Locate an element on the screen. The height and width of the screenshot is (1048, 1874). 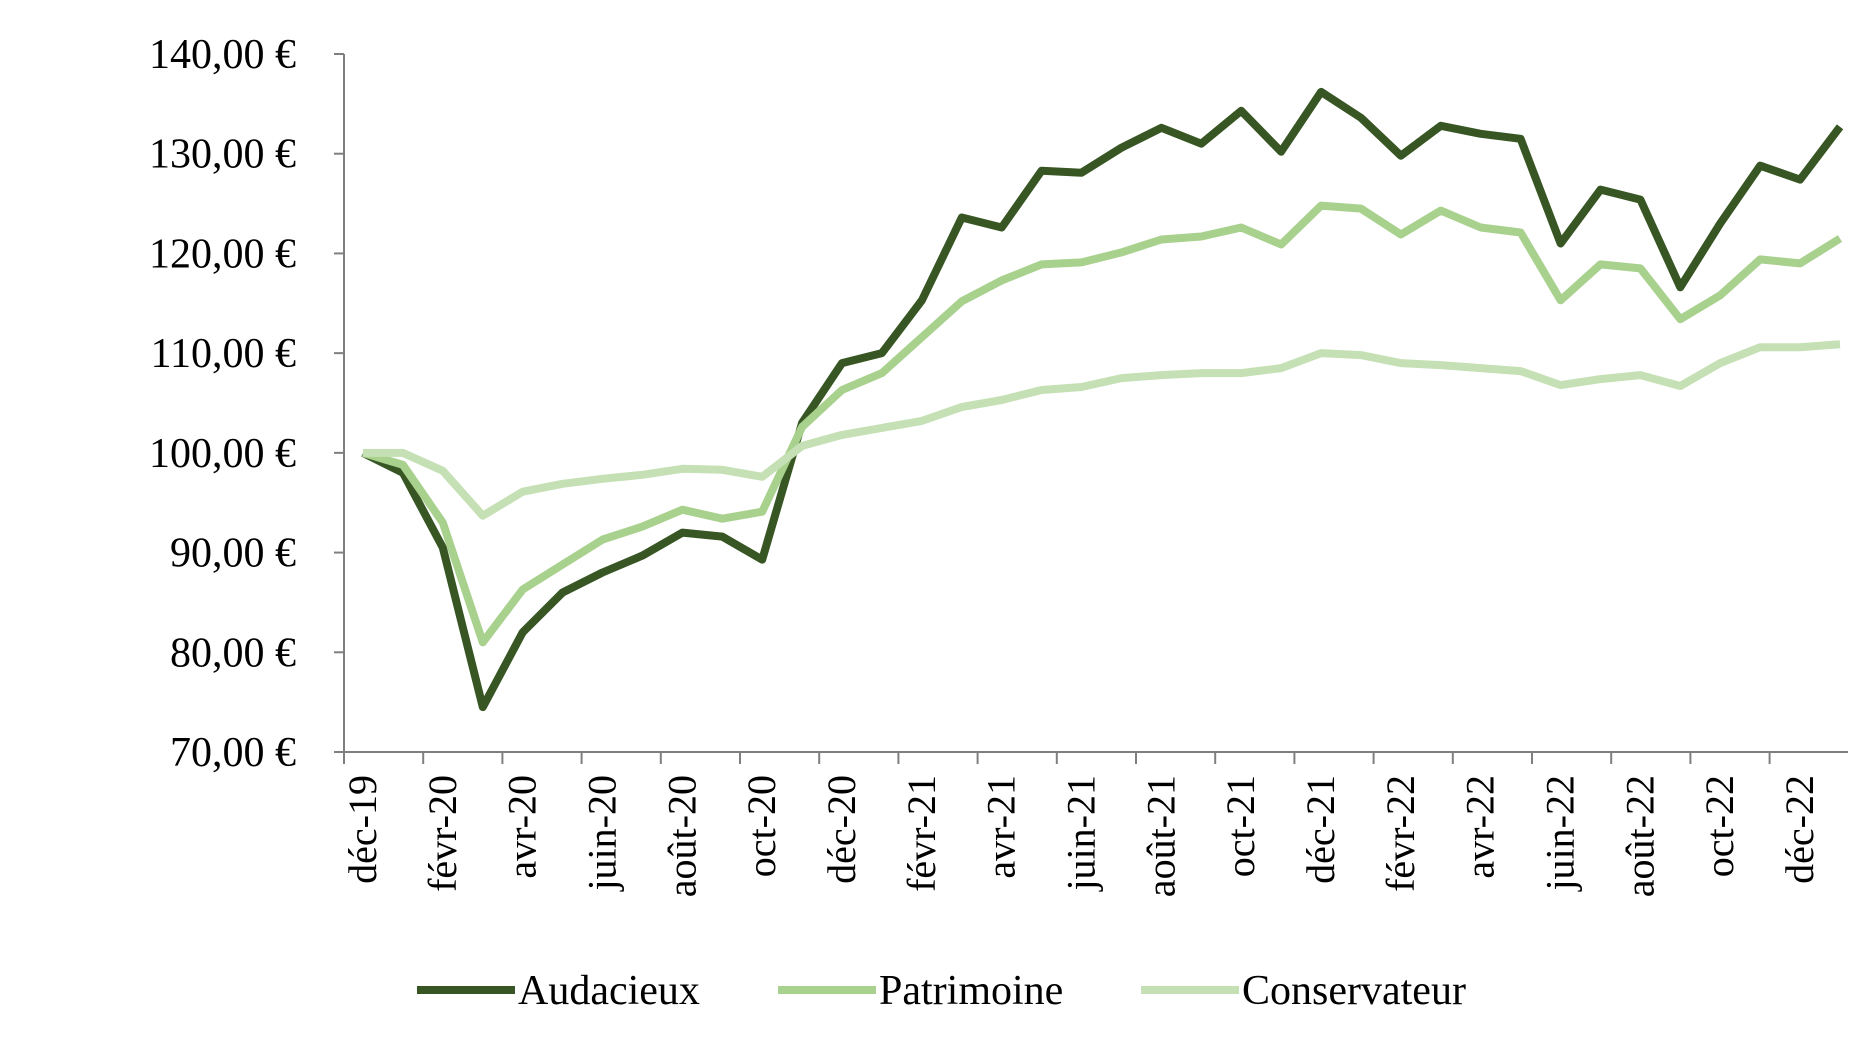
x-tick-label: févr-20 is located at coordinates (442, 833).